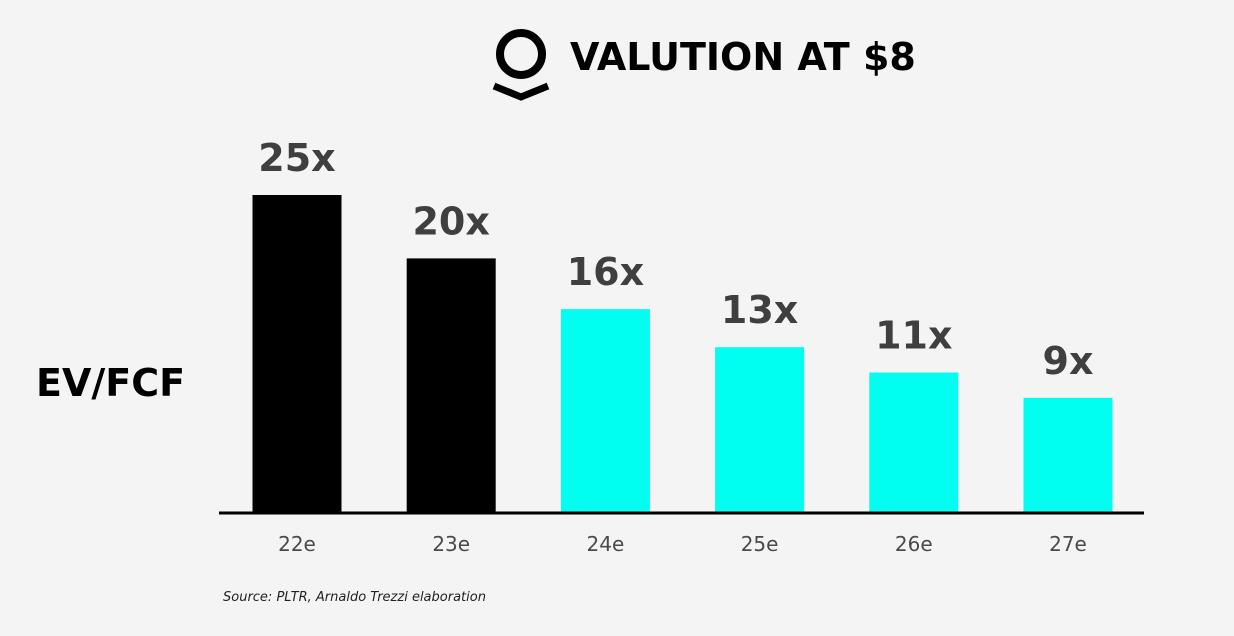 This screenshot has width=1234, height=636. I want to click on value-label-25e: 13x, so click(759, 310).